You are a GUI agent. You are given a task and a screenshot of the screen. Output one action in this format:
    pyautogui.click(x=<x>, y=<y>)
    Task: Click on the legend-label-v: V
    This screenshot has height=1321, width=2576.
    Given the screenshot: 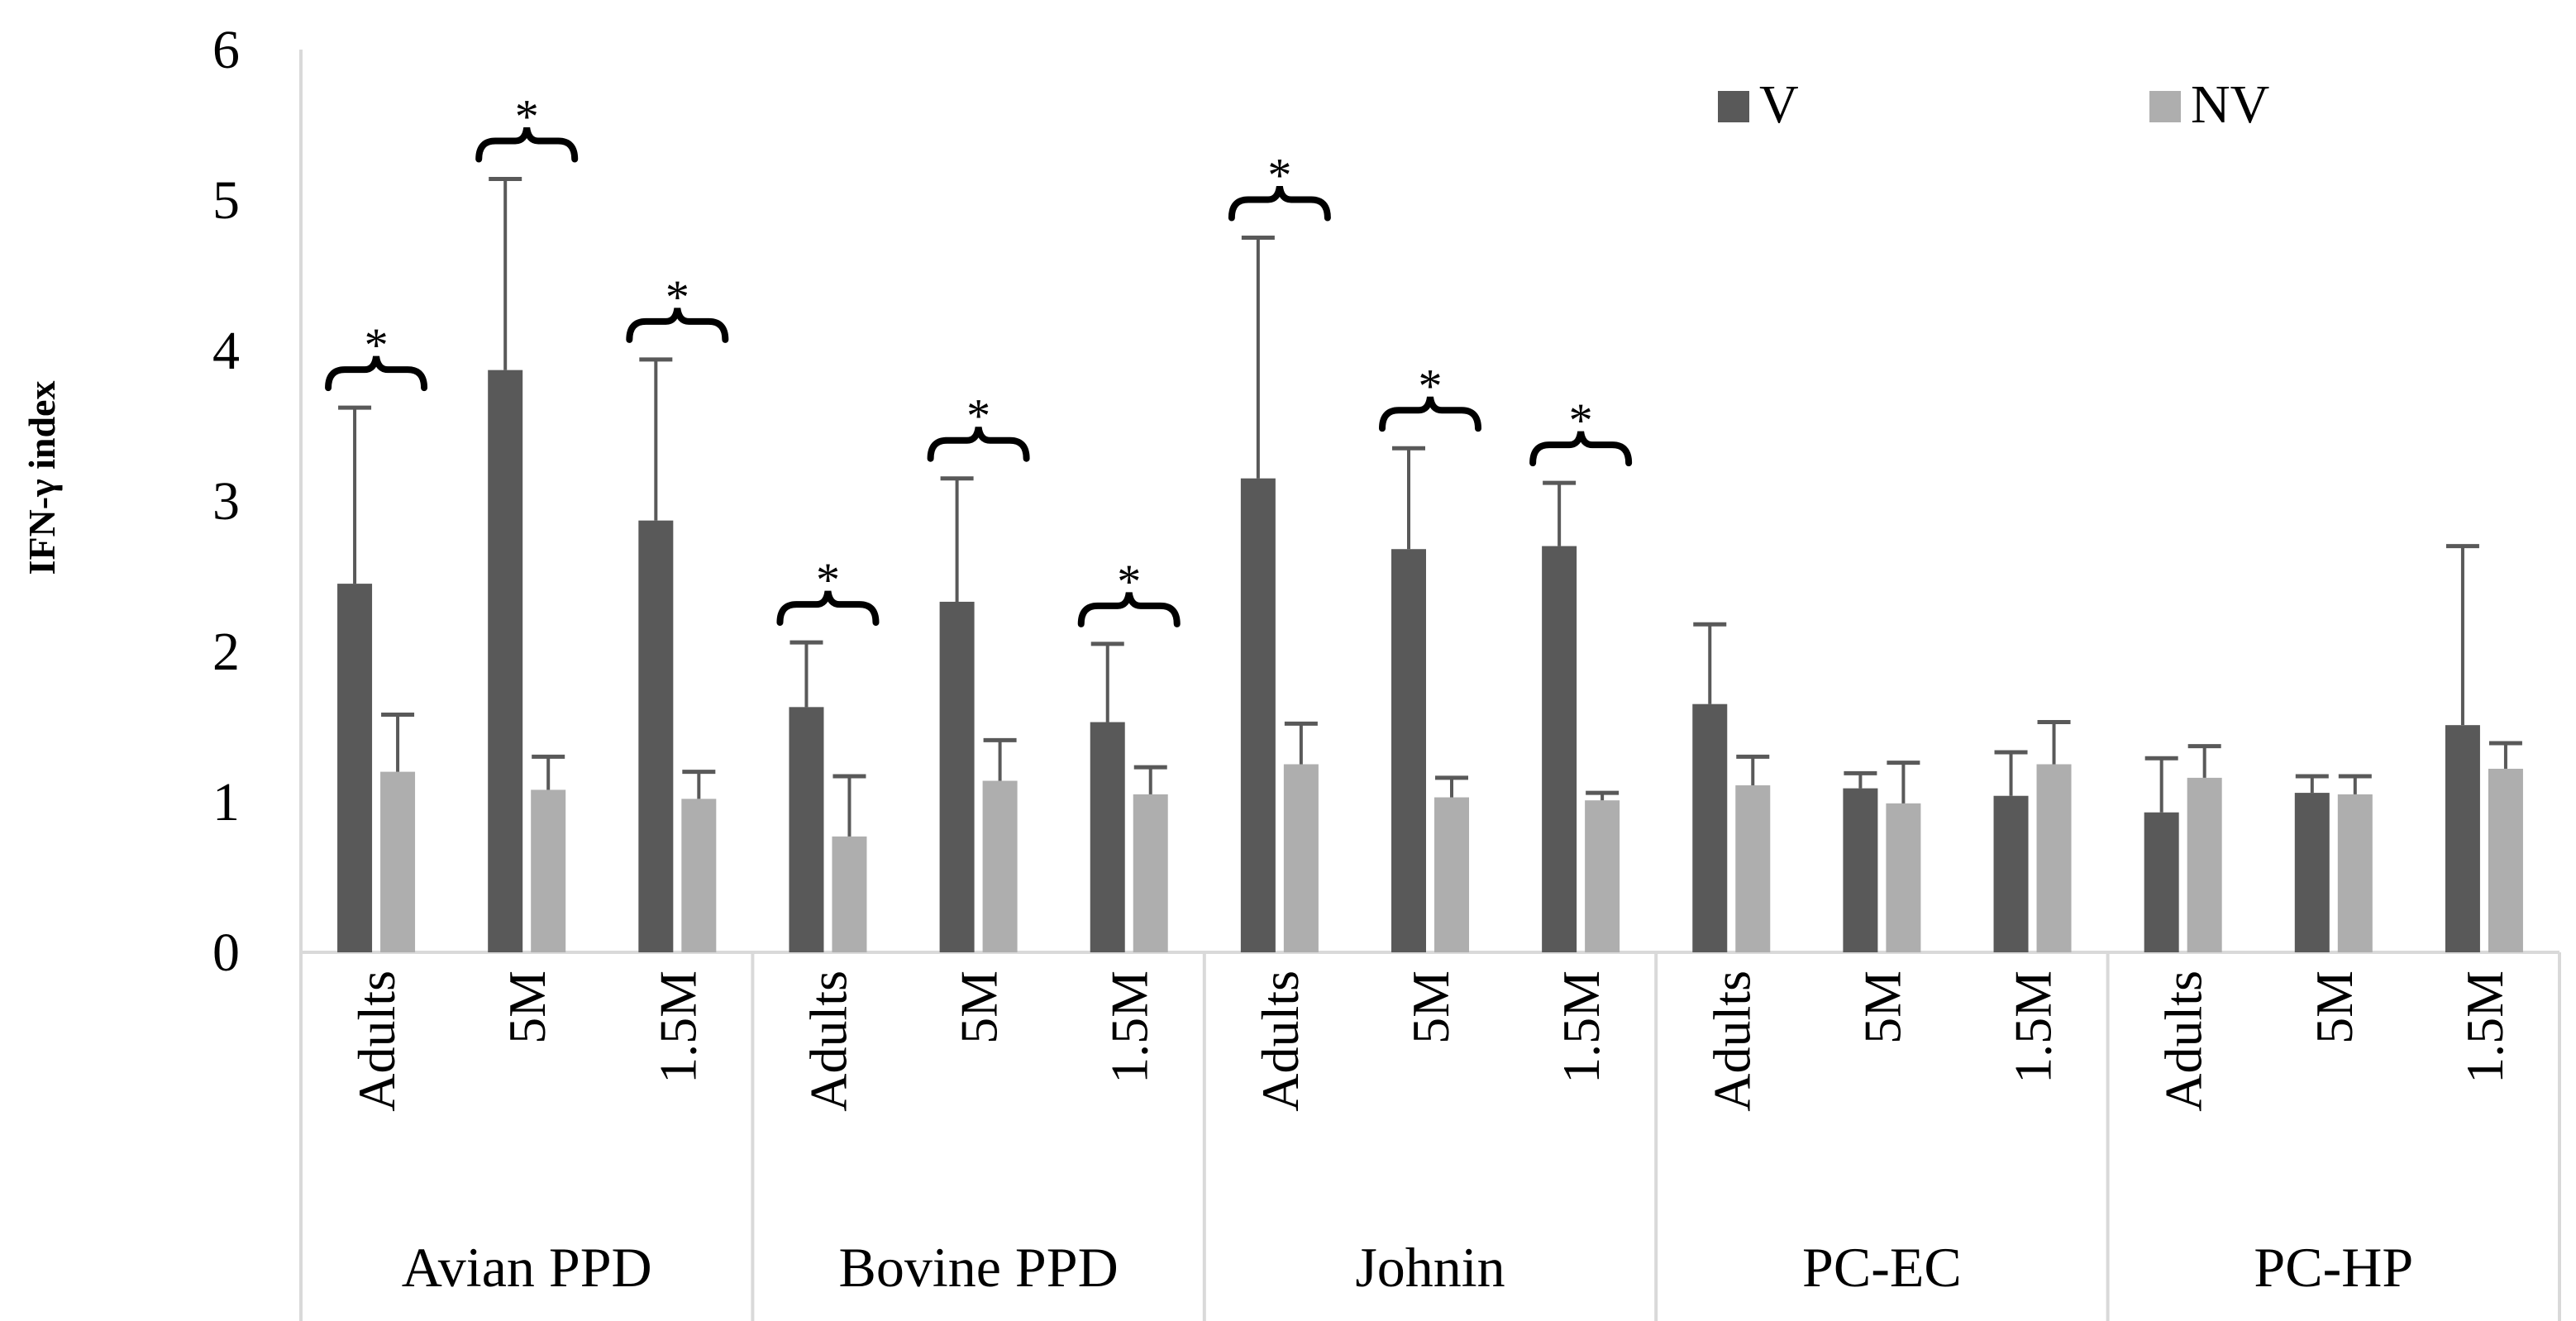 What is the action you would take?
    pyautogui.click(x=1779, y=104)
    